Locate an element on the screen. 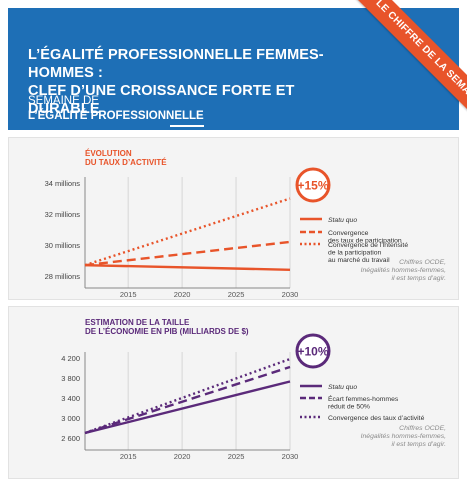  gdp-xtick-label: 2015 is located at coordinates (128, 456).